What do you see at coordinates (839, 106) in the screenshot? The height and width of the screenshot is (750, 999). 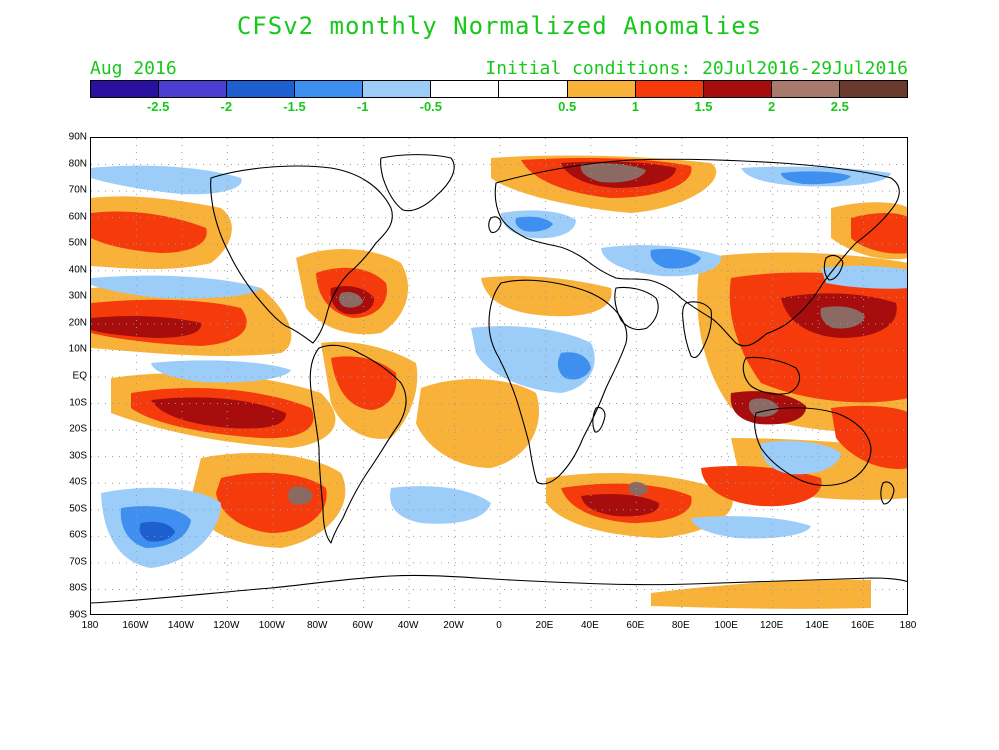 I see `colorbar-label: 2.5` at bounding box center [839, 106].